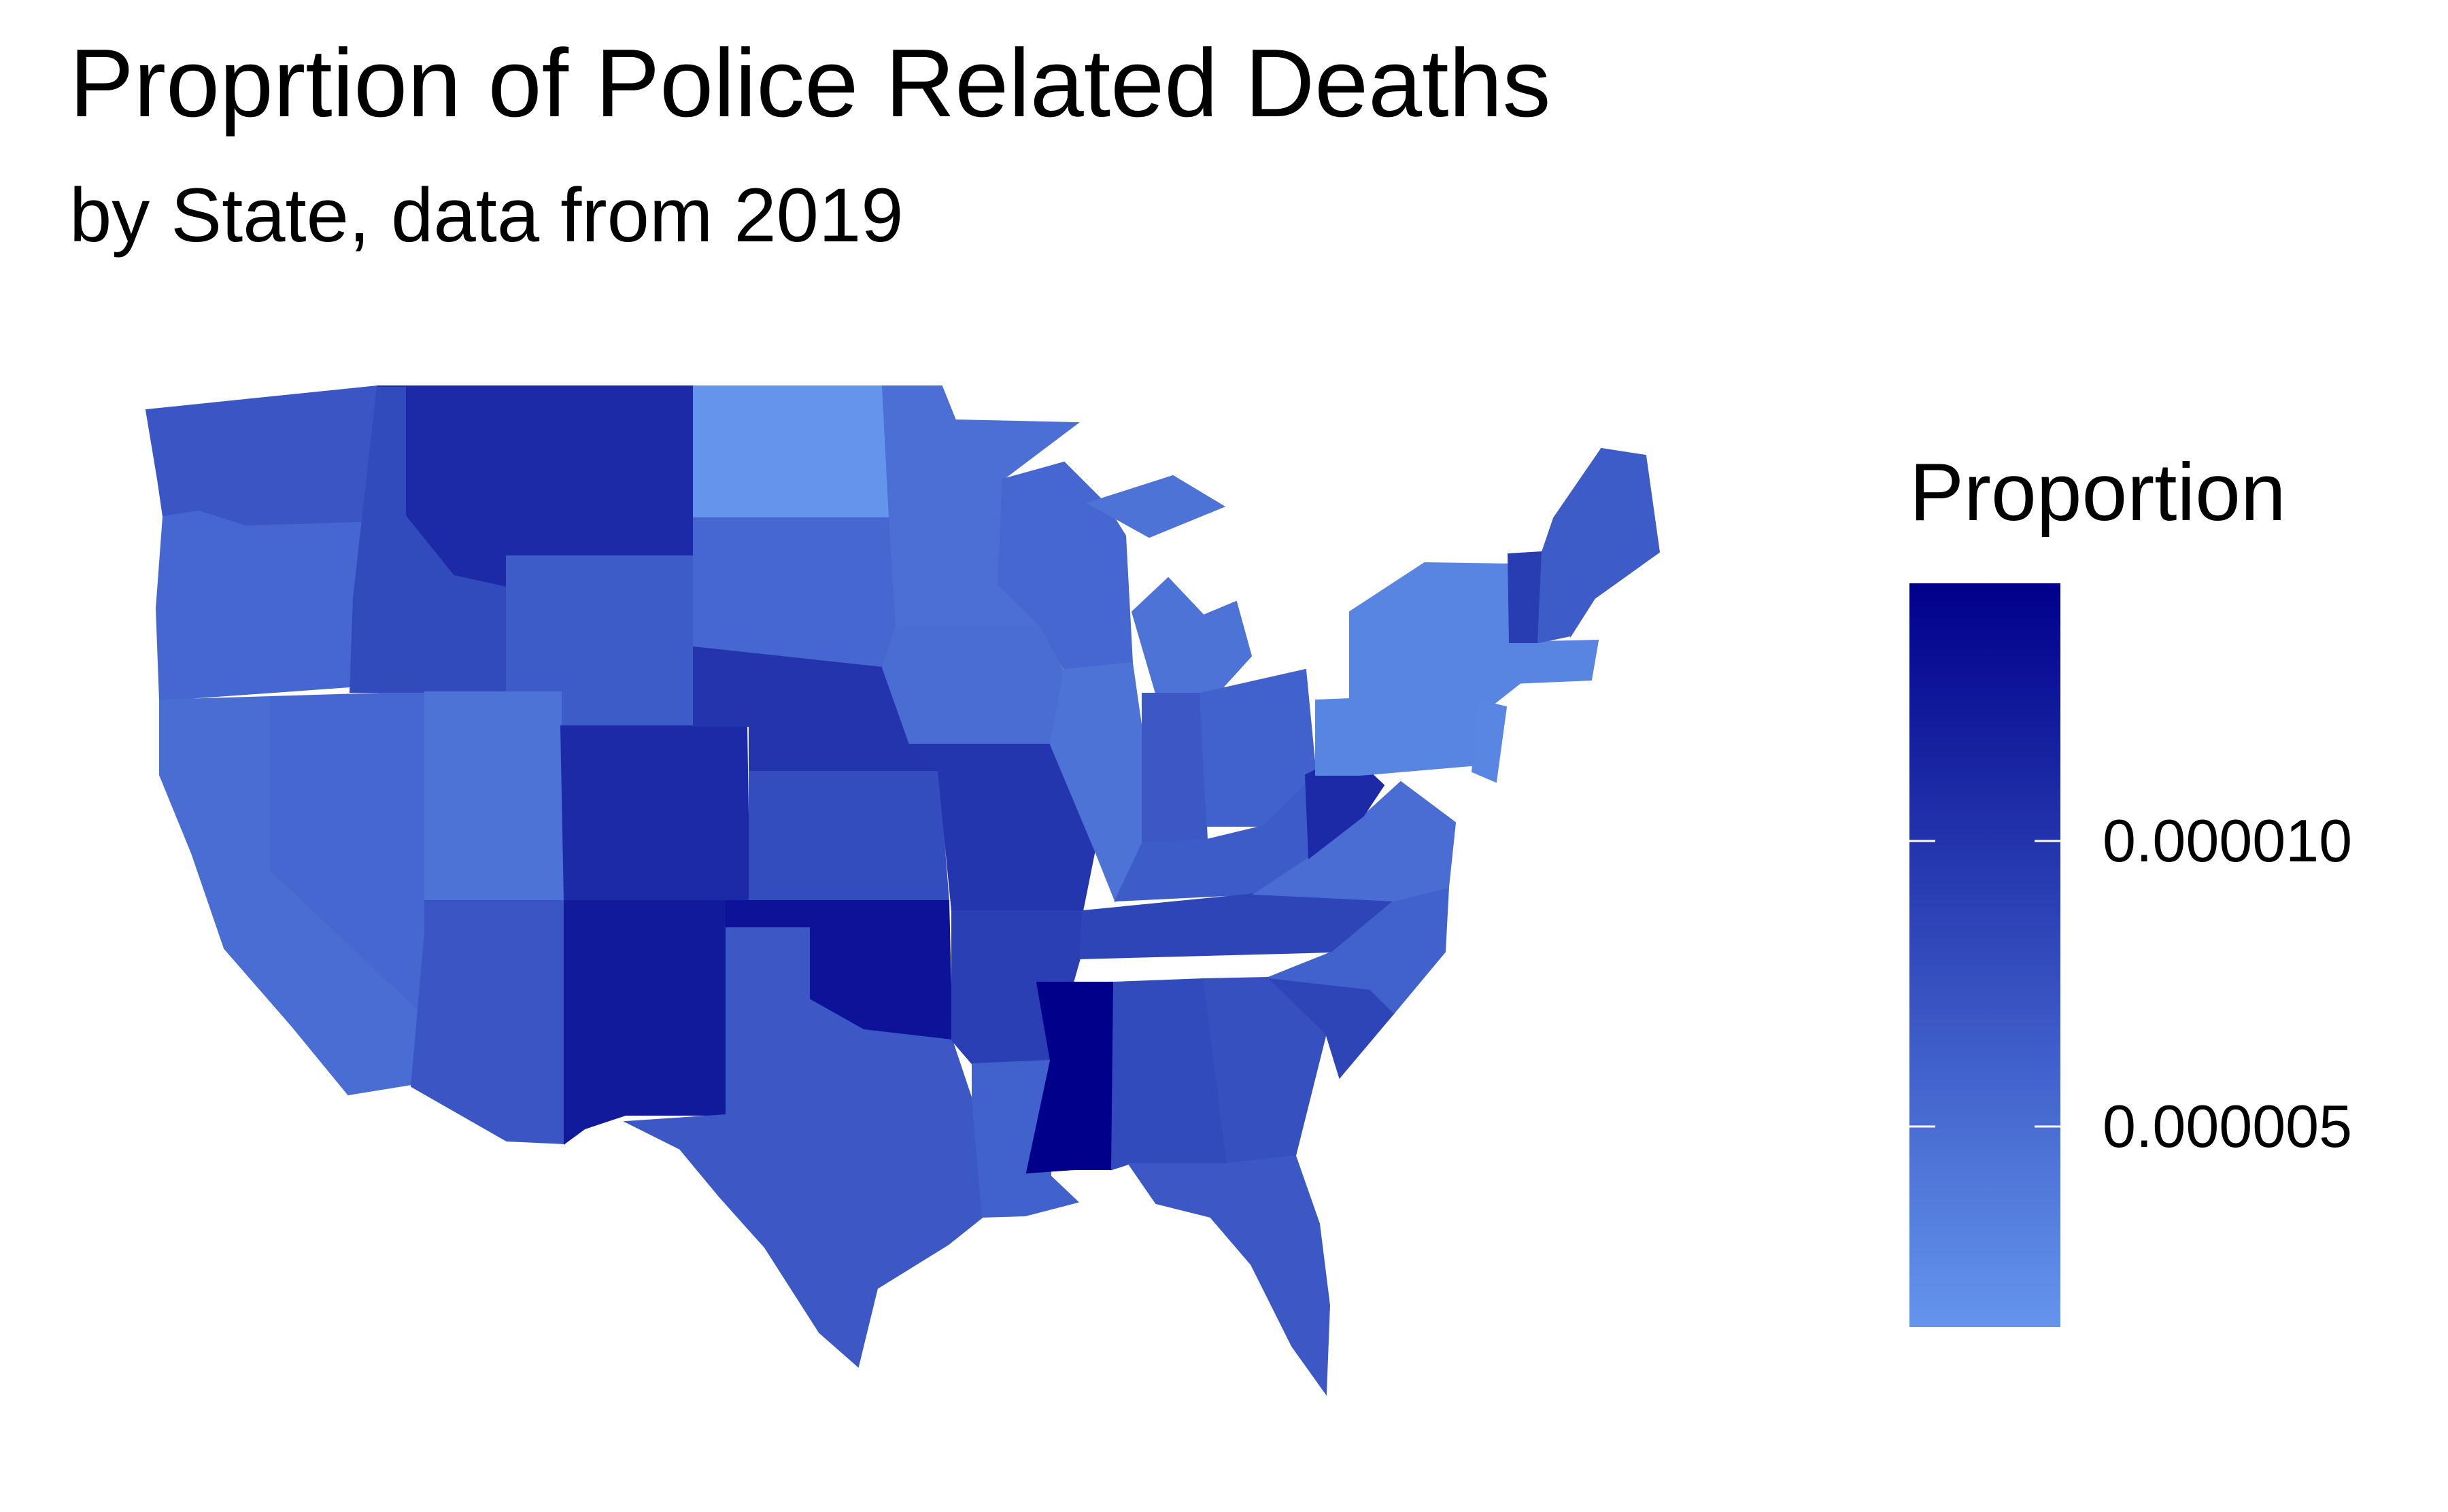 The height and width of the screenshot is (1512, 2448). I want to click on state-nj, so click(1490, 741).